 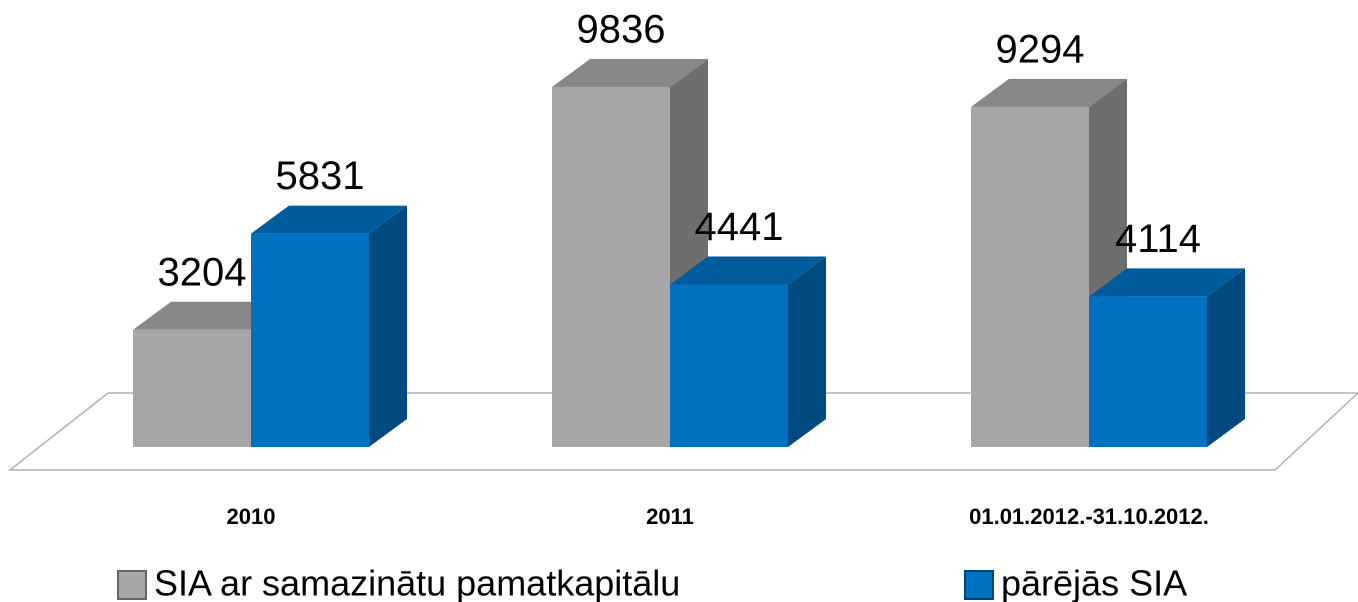 I want to click on x-tick-label: 2010, so click(x=251, y=516).